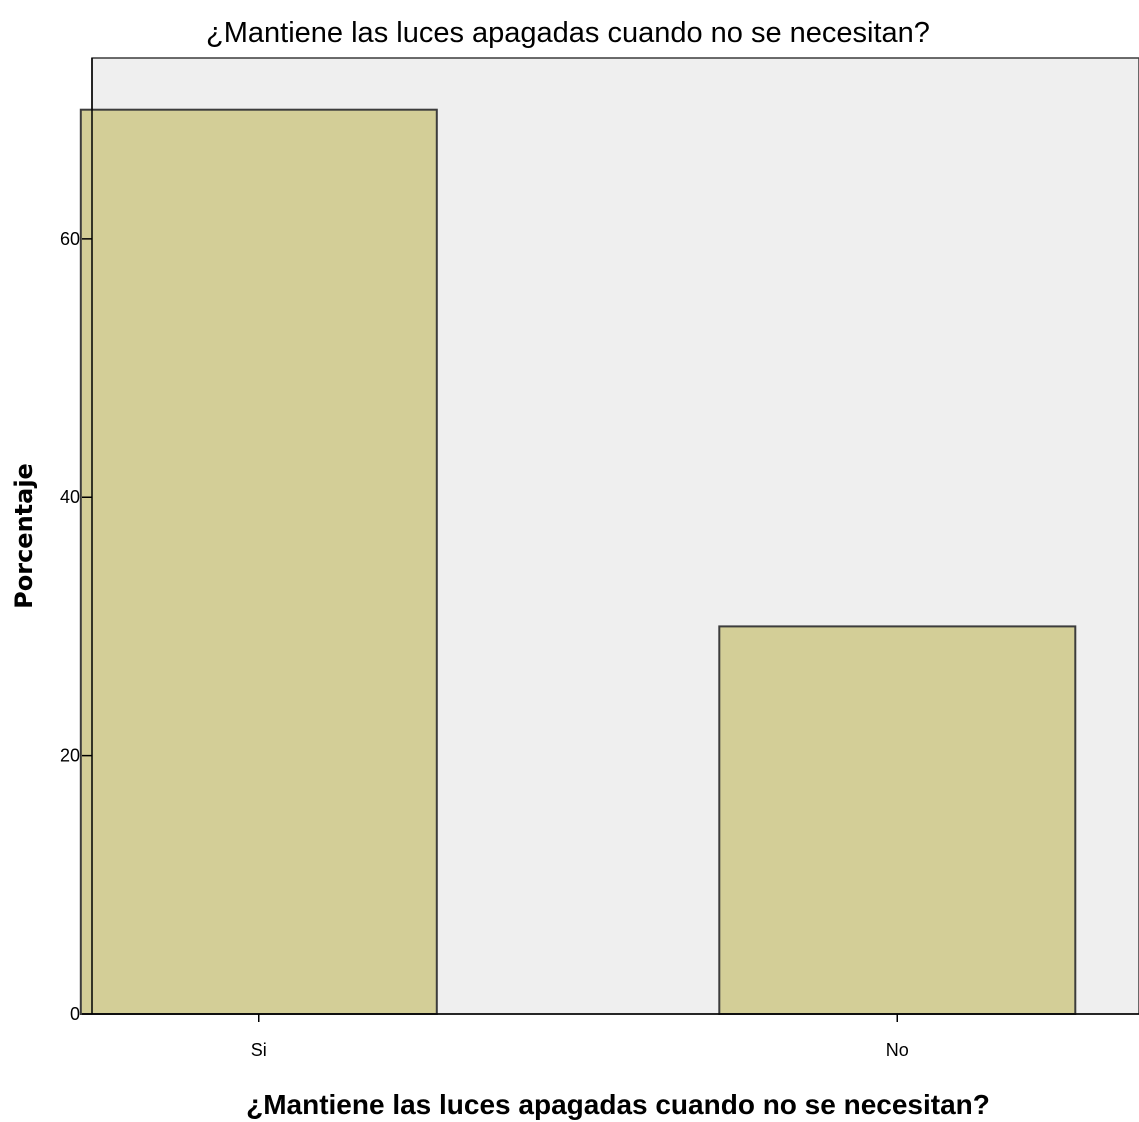 This screenshot has width=1139, height=1122. I want to click on x-tick-label-si: Si, so click(259, 1050).